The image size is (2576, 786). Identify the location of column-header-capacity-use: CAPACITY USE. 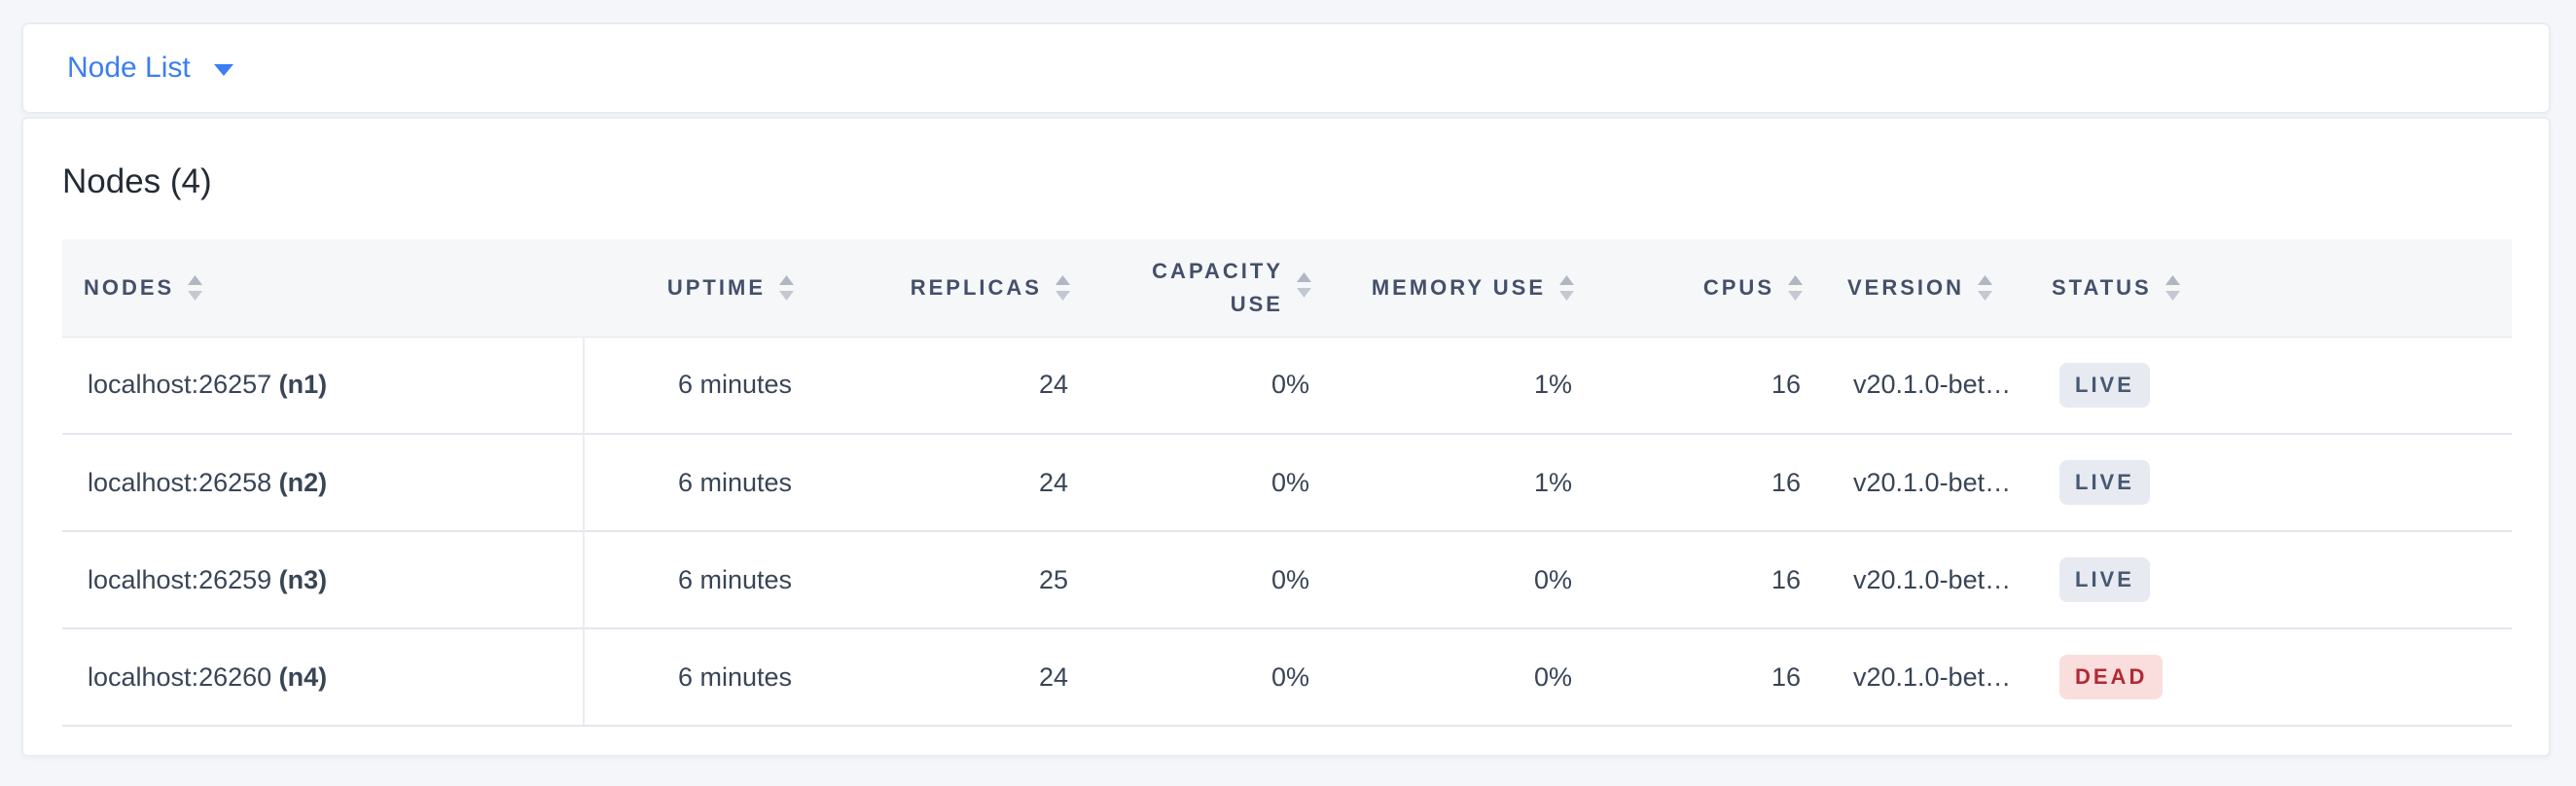
(1214, 288).